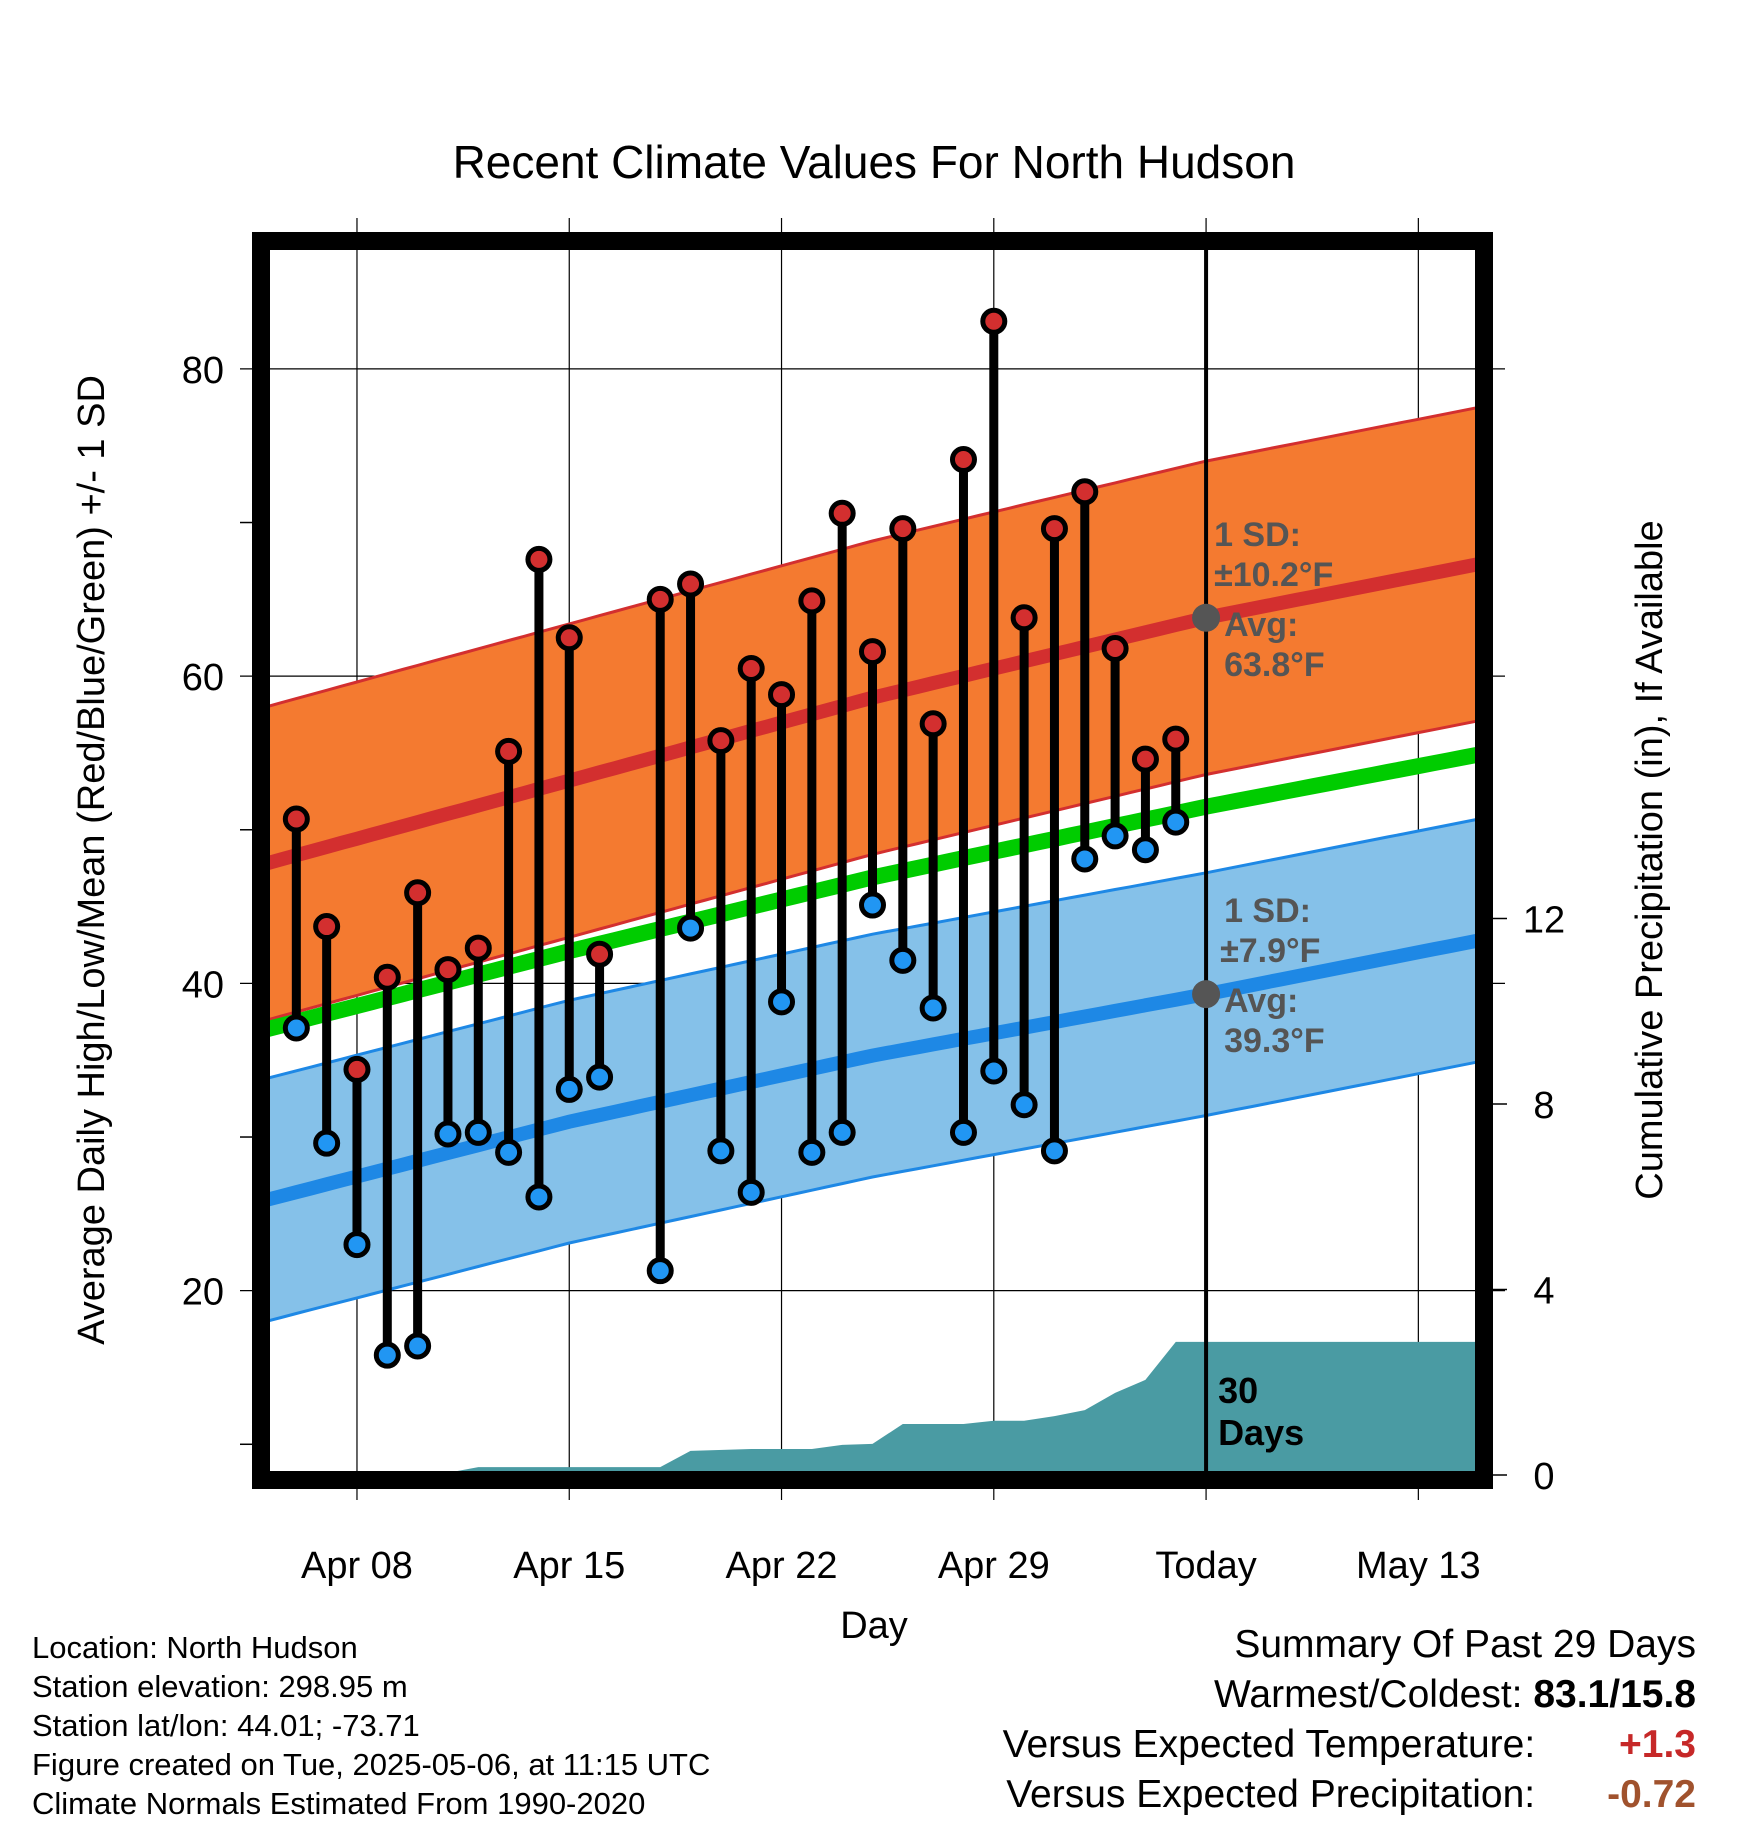 The image size is (1748, 1828). What do you see at coordinates (1205, 1566) in the screenshot?
I see `x-tick-label: Today` at bounding box center [1205, 1566].